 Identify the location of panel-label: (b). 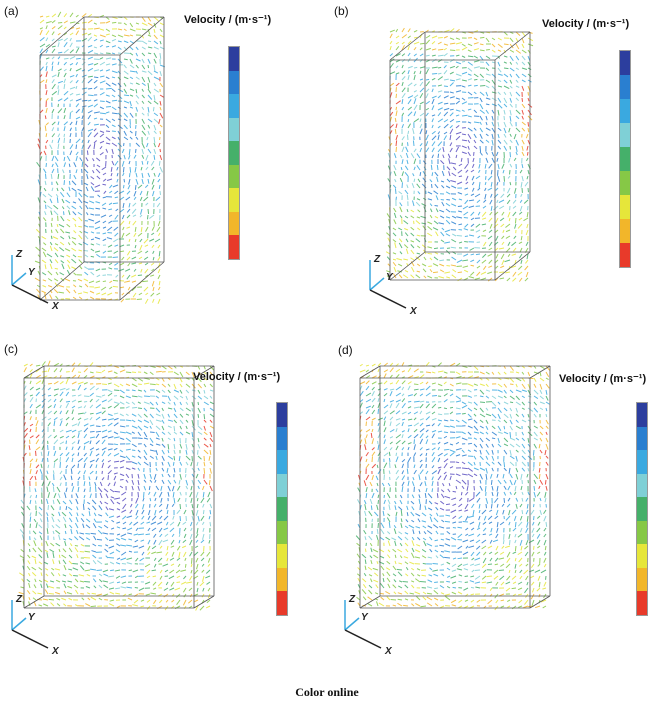
(341, 11).